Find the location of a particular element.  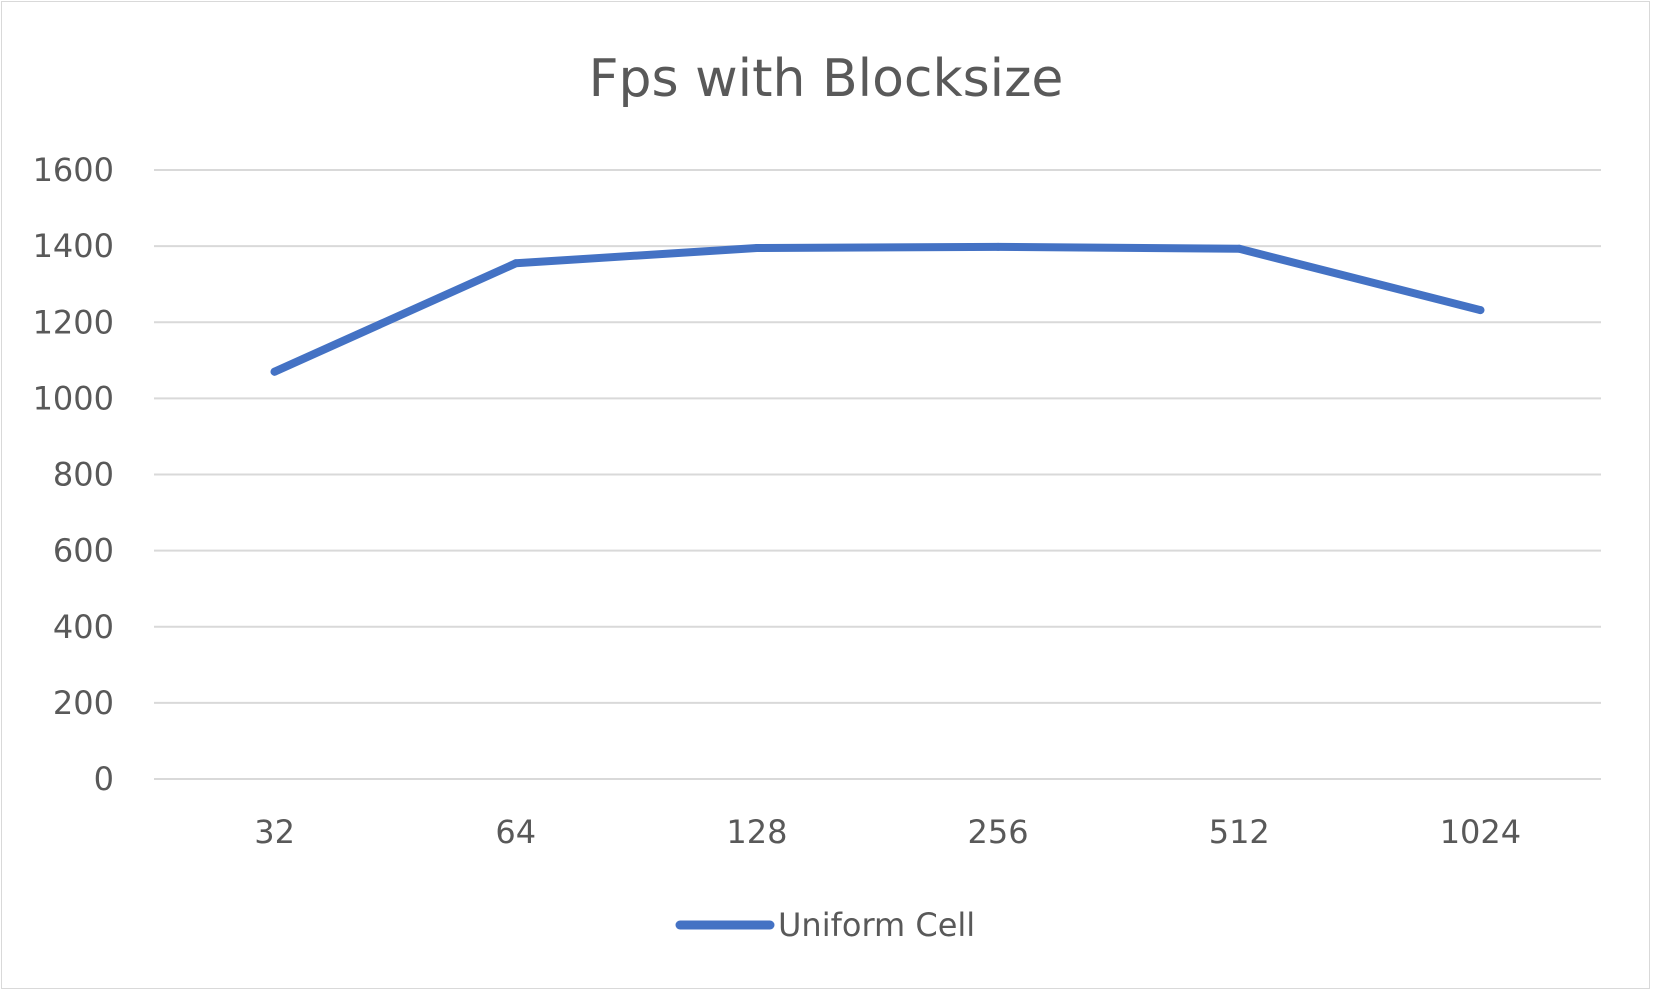

series-layer is located at coordinates (877, 309).